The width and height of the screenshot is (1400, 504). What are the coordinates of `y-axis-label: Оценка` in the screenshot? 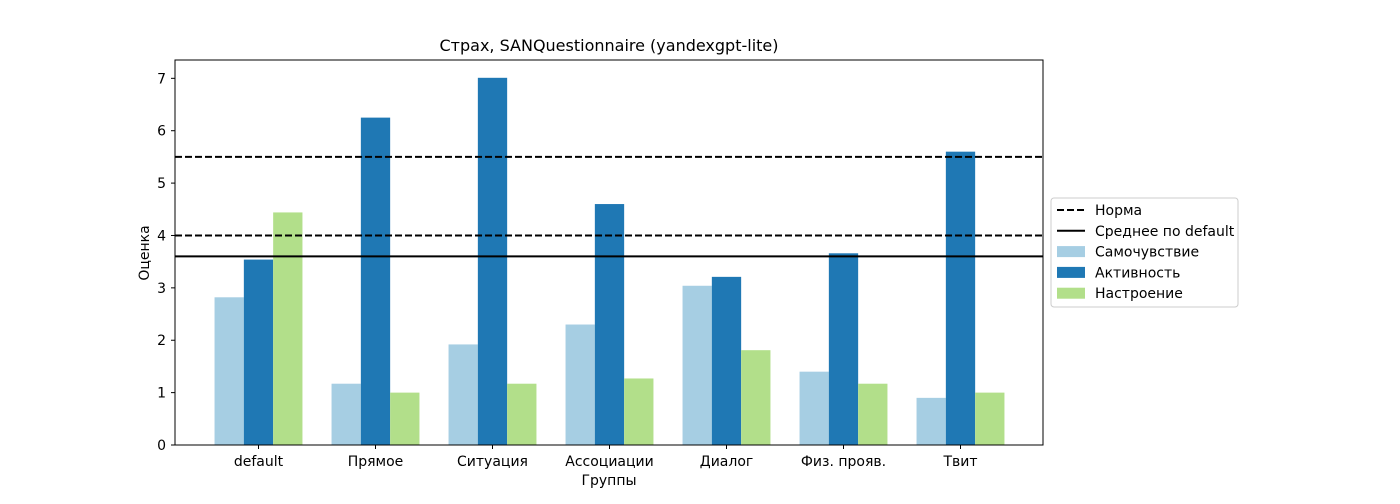 It's located at (145, 252).